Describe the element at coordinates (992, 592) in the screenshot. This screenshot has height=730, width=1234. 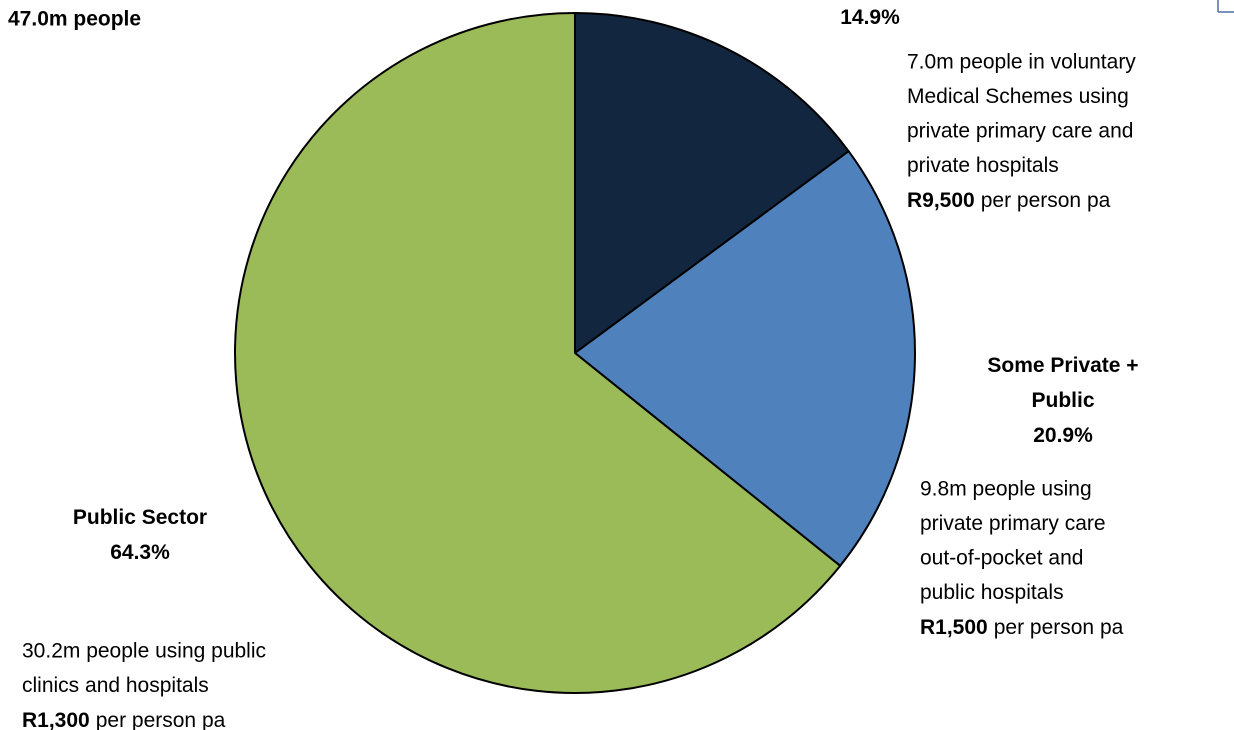
I see `description-line: public hospitals` at that location.